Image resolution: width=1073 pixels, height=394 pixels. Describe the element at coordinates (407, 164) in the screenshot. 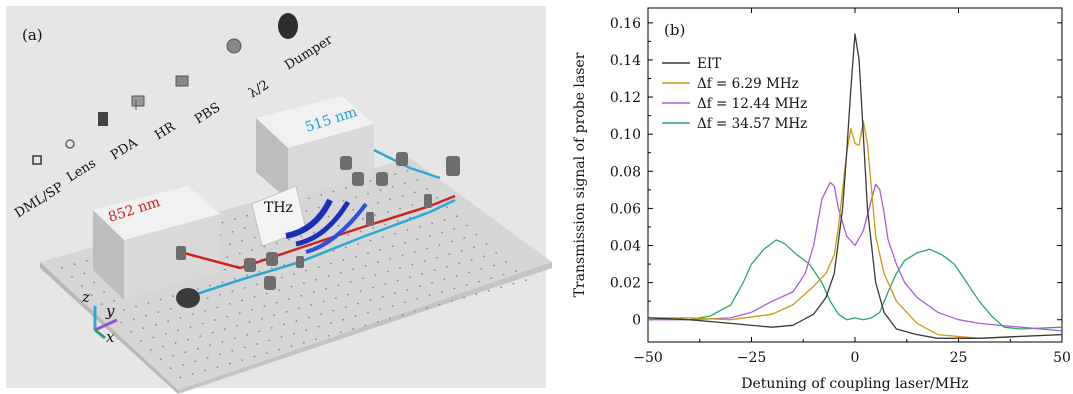

I see `beam-515-upper` at that location.